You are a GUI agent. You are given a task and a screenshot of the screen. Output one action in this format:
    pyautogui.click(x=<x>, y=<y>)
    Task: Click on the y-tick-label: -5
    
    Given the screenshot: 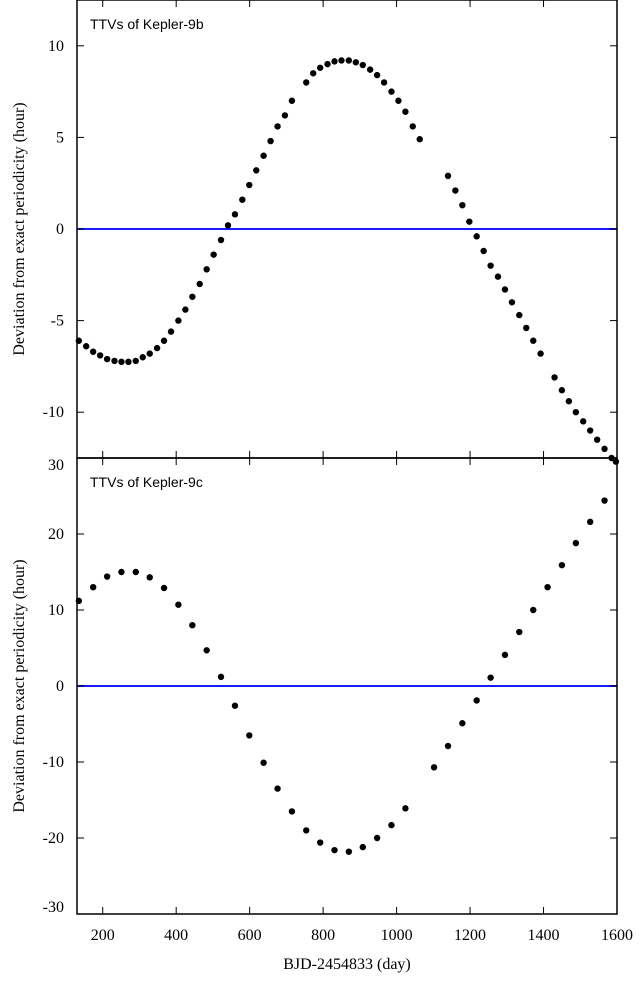 What is the action you would take?
    pyautogui.click(x=57, y=321)
    